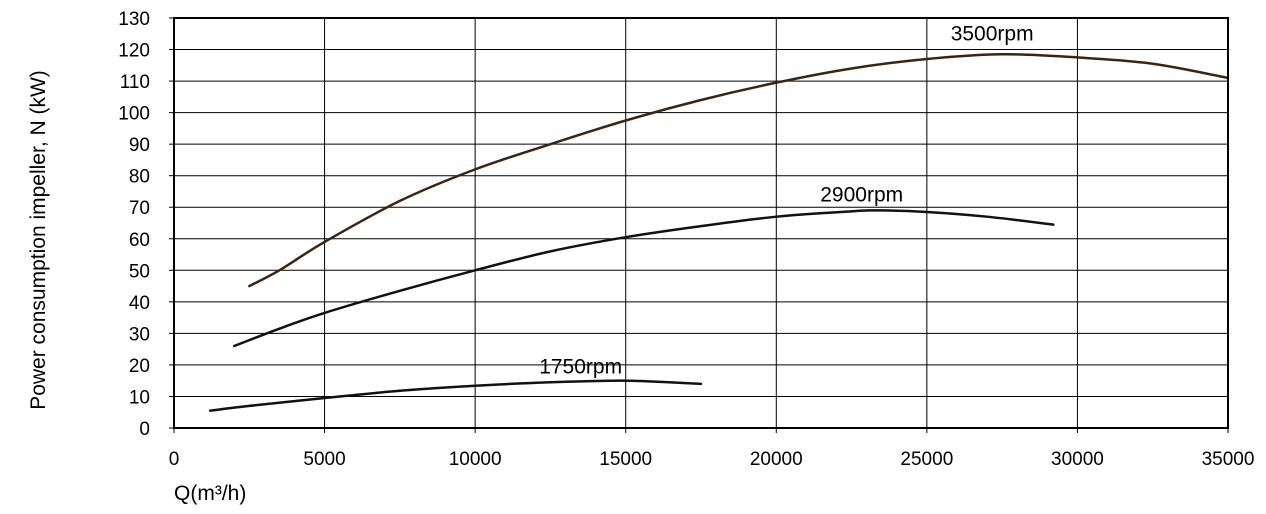 Image resolution: width=1266 pixels, height=514 pixels. Describe the element at coordinates (926, 459) in the screenshot. I see `x-tick-label: 25000` at that location.